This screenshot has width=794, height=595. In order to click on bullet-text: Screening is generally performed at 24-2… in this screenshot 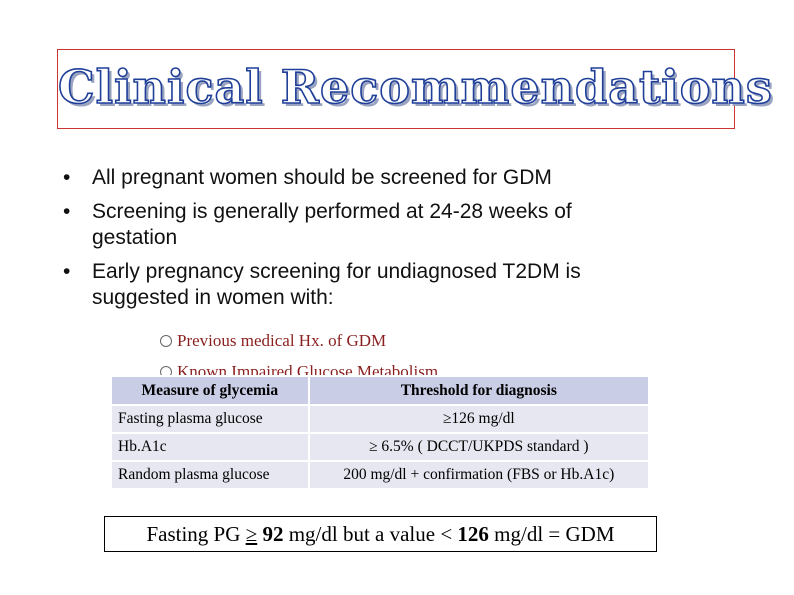, I will do `click(332, 211)`.